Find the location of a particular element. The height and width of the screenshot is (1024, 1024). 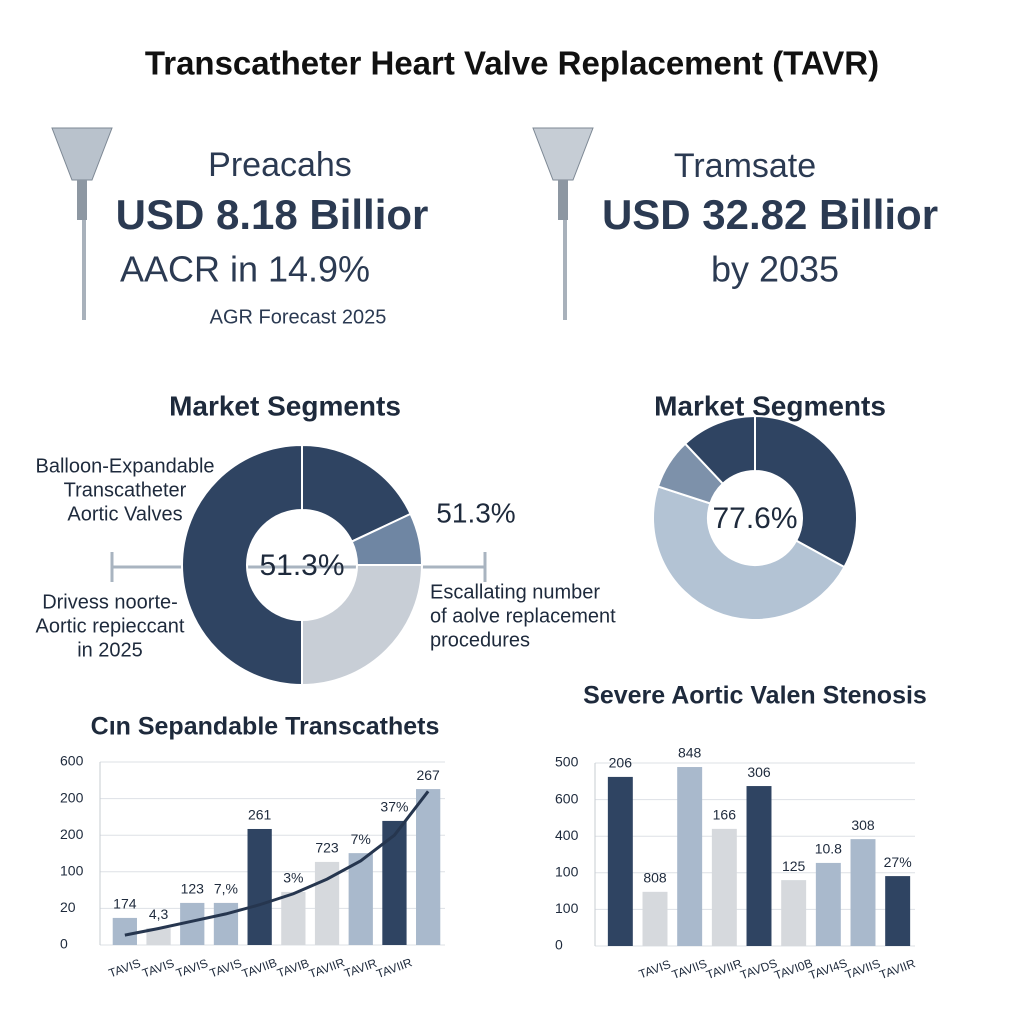

card-note: AGR Forecast 2025 is located at coordinates (298, 317).